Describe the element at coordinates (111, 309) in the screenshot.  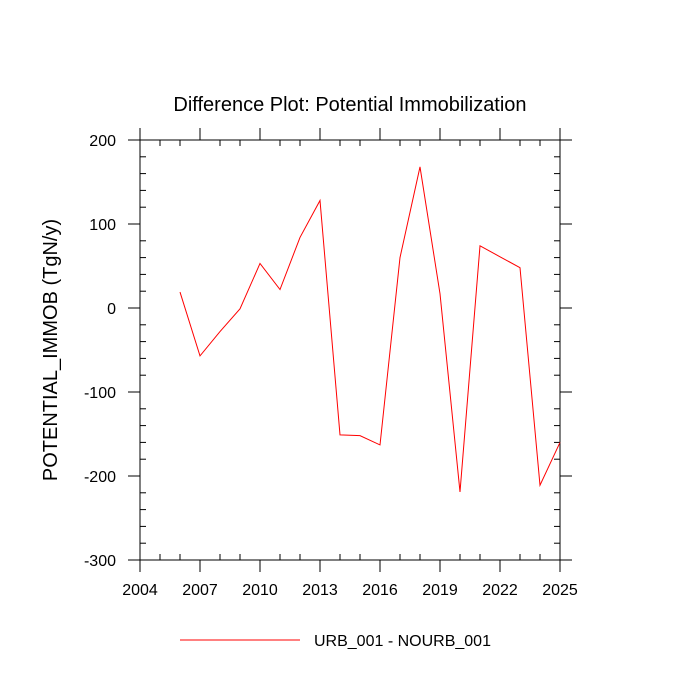
I see `y-tick-label: 0` at that location.